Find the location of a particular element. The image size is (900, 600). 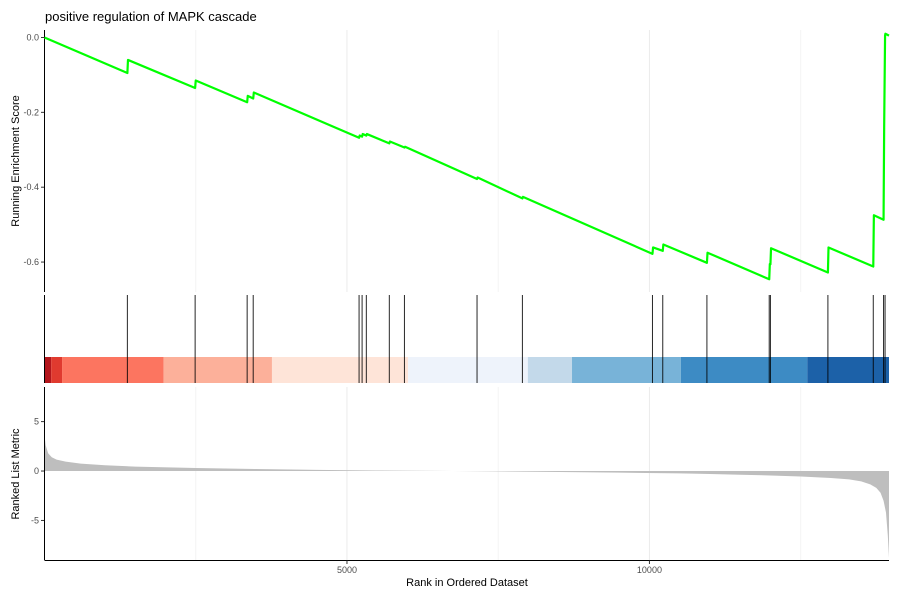

ranked-y-tick-label: 0 is located at coordinates (36, 471).